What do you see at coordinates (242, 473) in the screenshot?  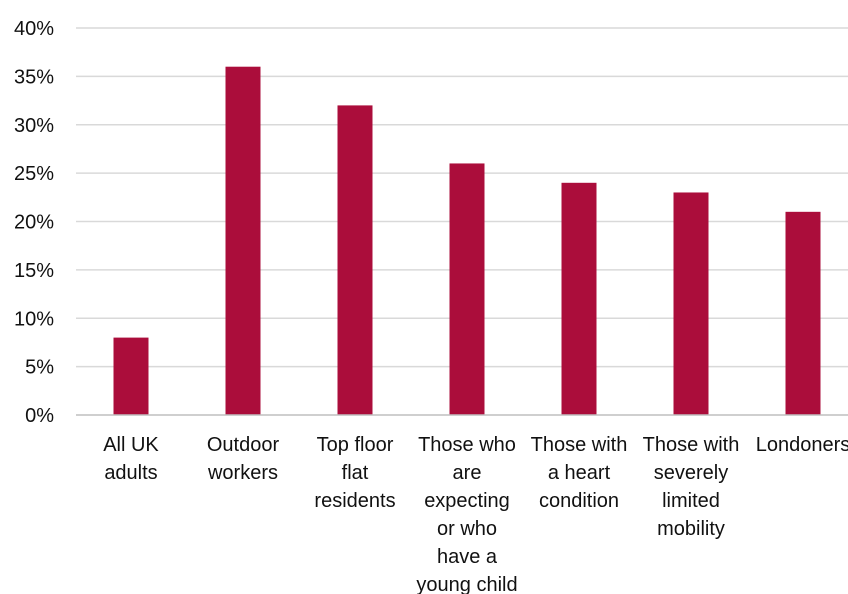 I see `x-category-label-line: workers` at bounding box center [242, 473].